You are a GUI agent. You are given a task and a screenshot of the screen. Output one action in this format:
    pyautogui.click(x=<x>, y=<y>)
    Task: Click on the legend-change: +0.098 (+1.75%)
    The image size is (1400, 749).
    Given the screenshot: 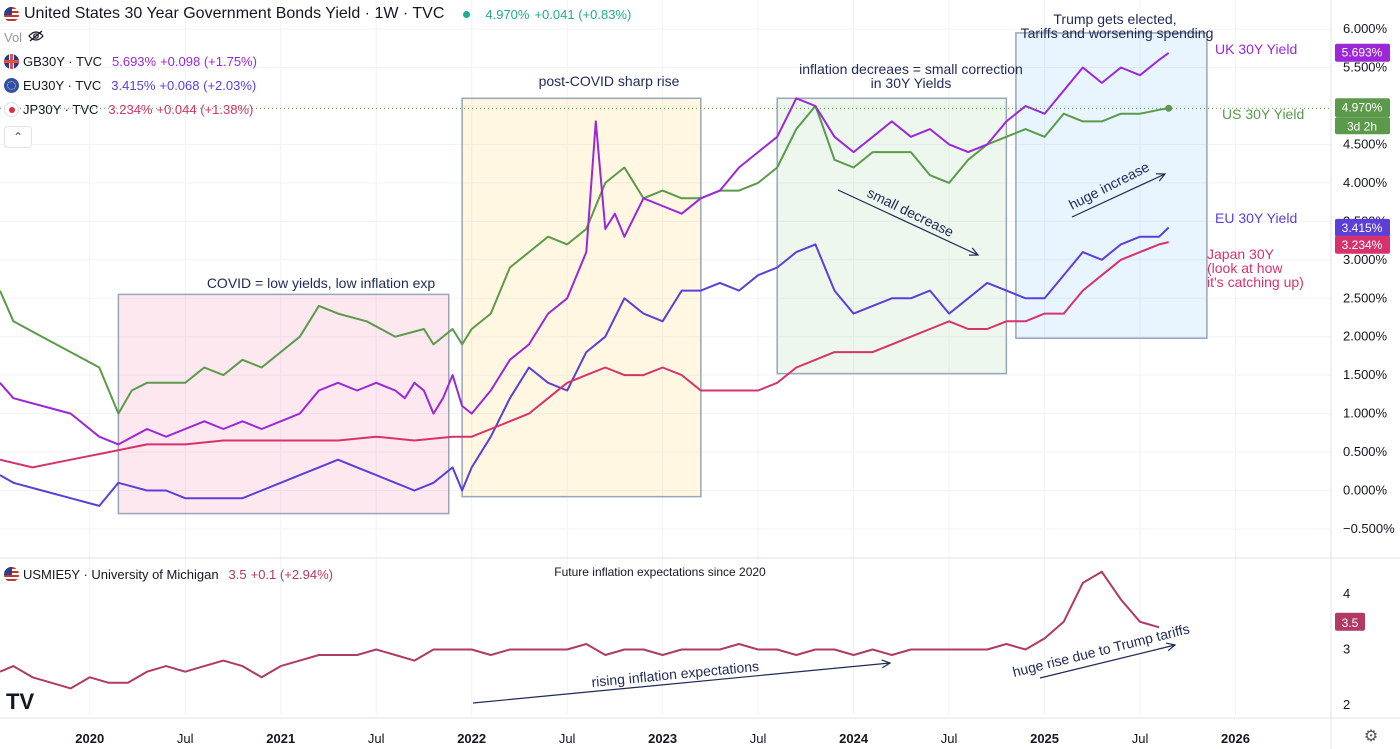 What is the action you would take?
    pyautogui.click(x=208, y=61)
    